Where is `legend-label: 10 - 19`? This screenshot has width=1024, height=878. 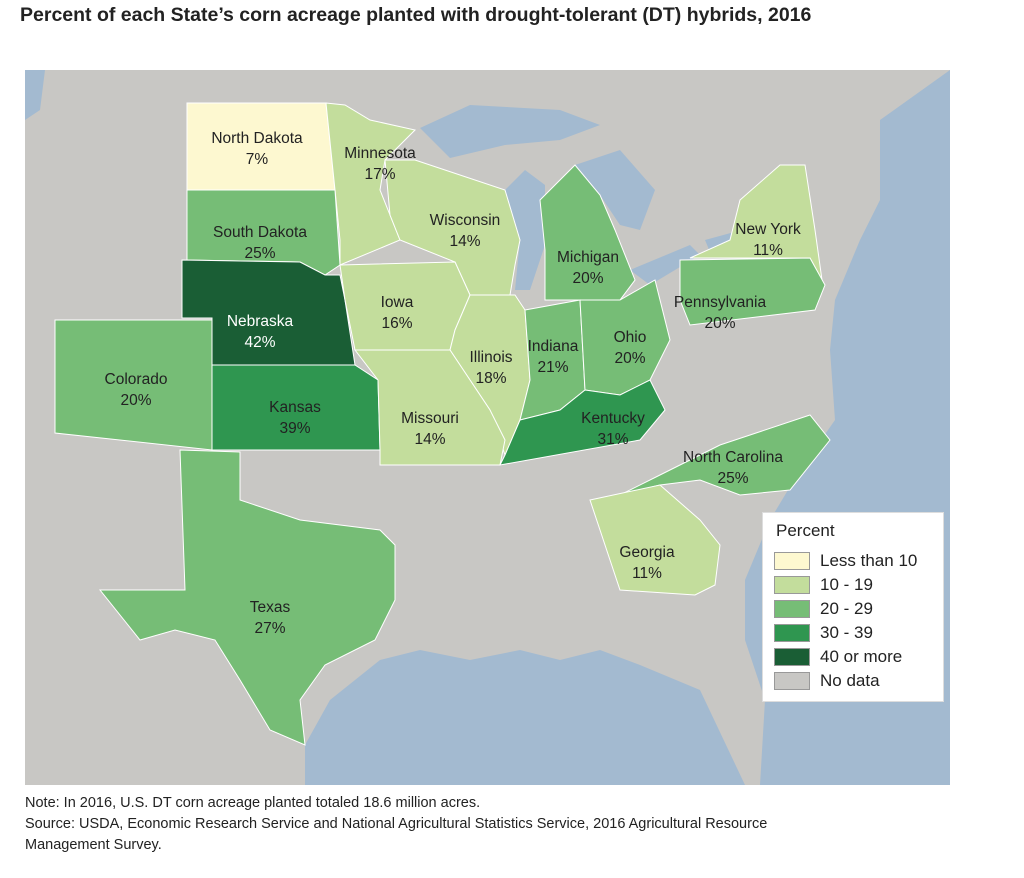 legend-label: 10 - 19 is located at coordinates (846, 584).